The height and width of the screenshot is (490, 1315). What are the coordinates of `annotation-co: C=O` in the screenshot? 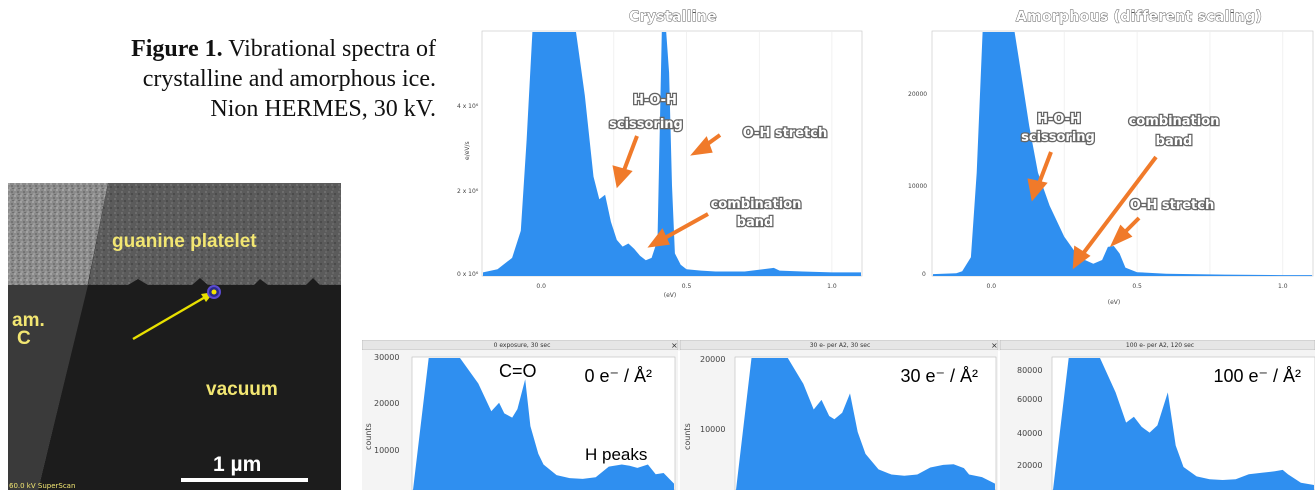 It's located at (518, 371).